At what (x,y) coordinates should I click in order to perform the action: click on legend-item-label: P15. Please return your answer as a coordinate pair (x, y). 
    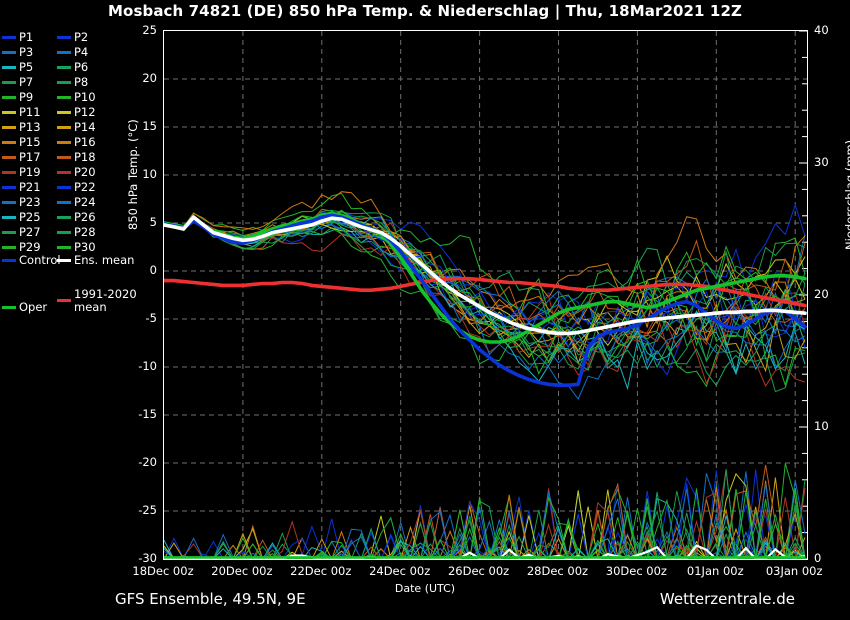
    Looking at the image, I should click on (30, 141).